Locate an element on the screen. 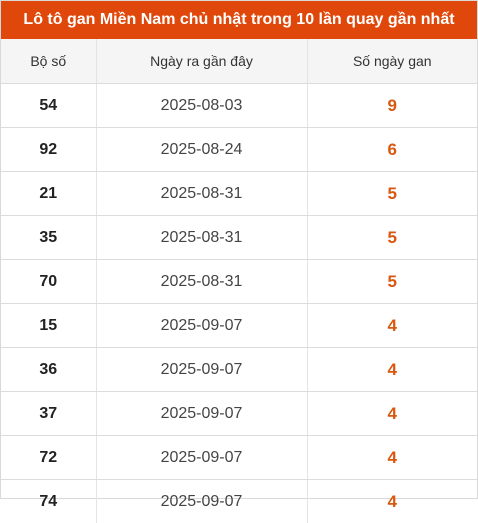  column-header-number: Bộ số is located at coordinates (48, 61).